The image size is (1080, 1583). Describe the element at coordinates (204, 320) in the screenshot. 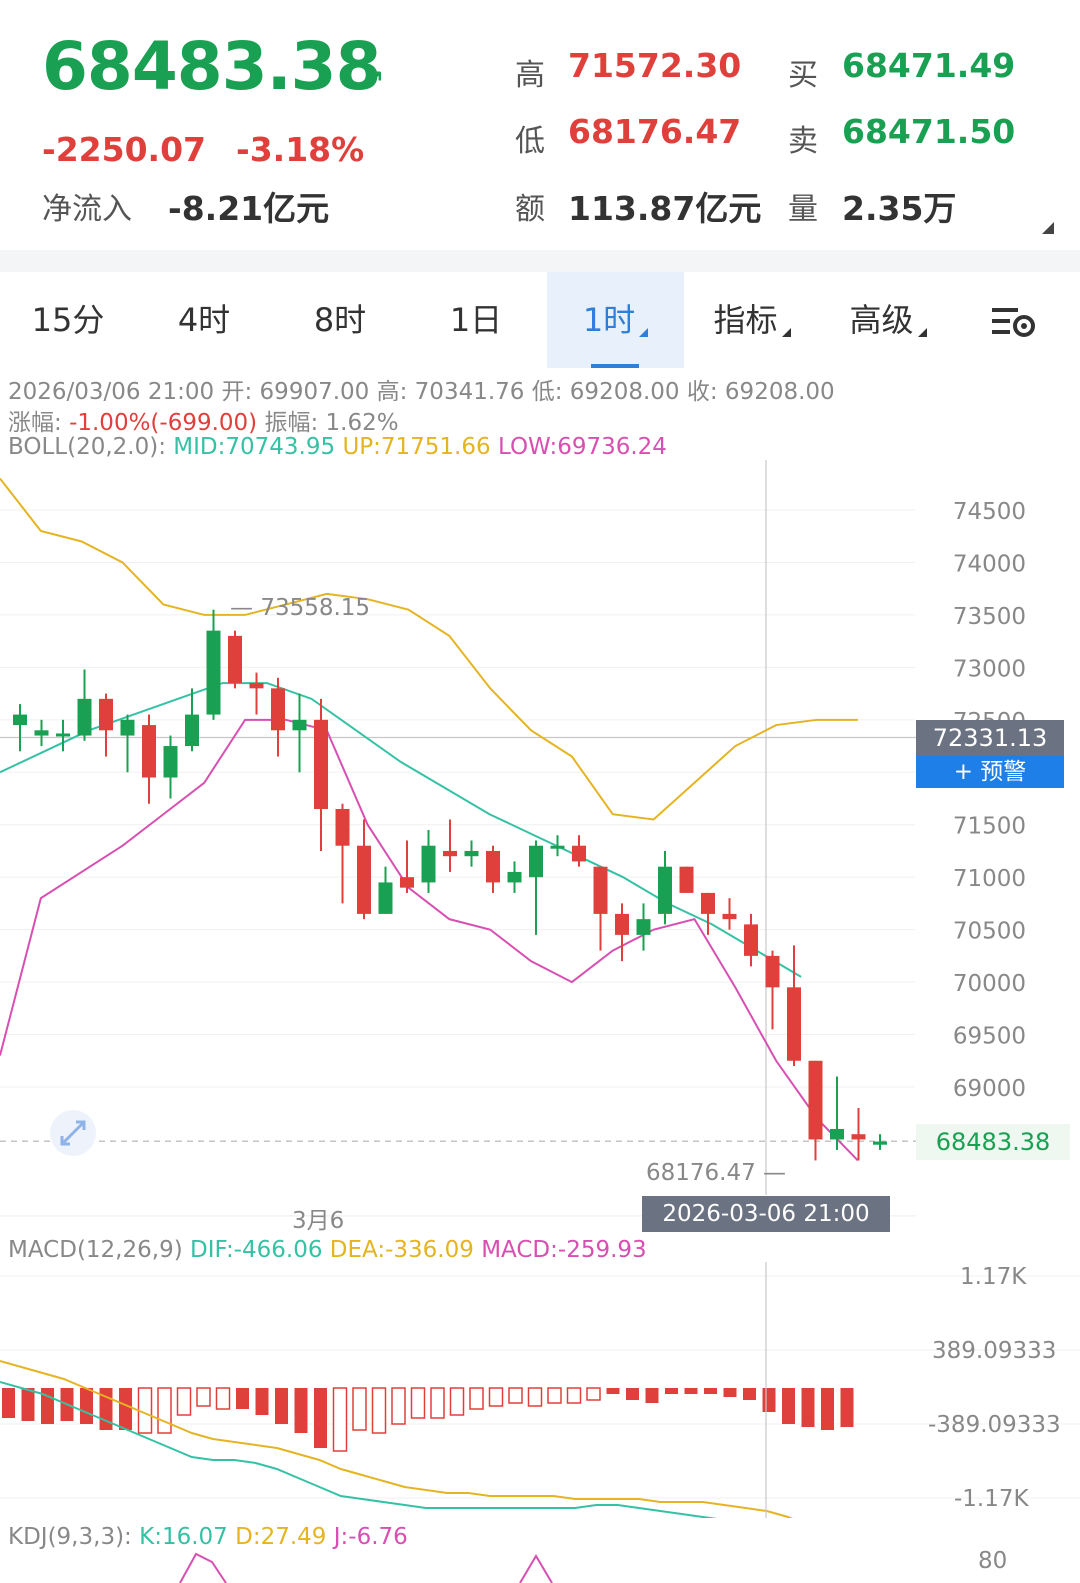

I see `tab-4h: 4时` at that location.